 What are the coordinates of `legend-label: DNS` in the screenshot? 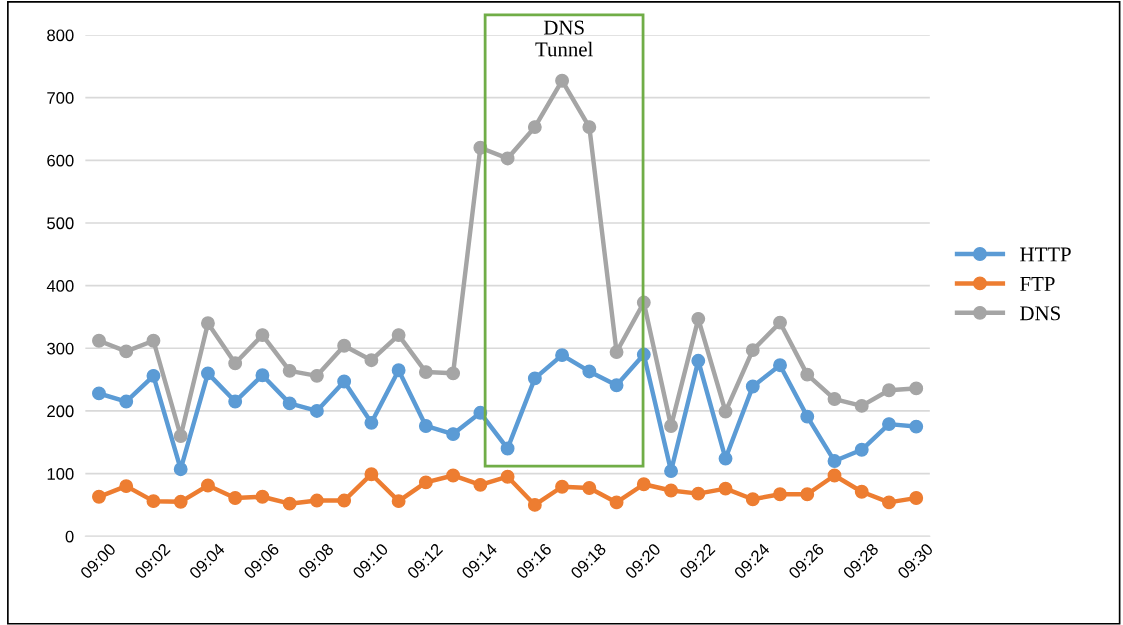 It's located at (1040, 313).